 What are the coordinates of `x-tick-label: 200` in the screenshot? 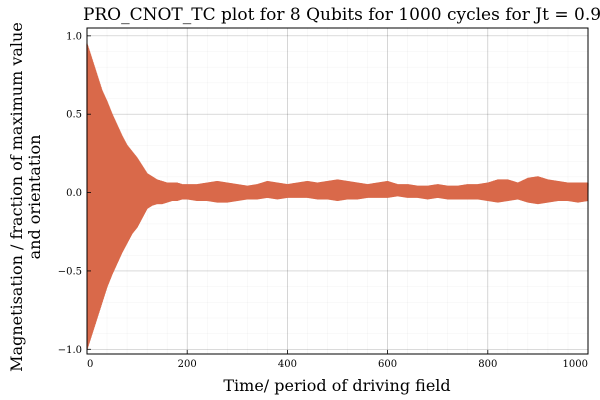 It's located at (187, 364).